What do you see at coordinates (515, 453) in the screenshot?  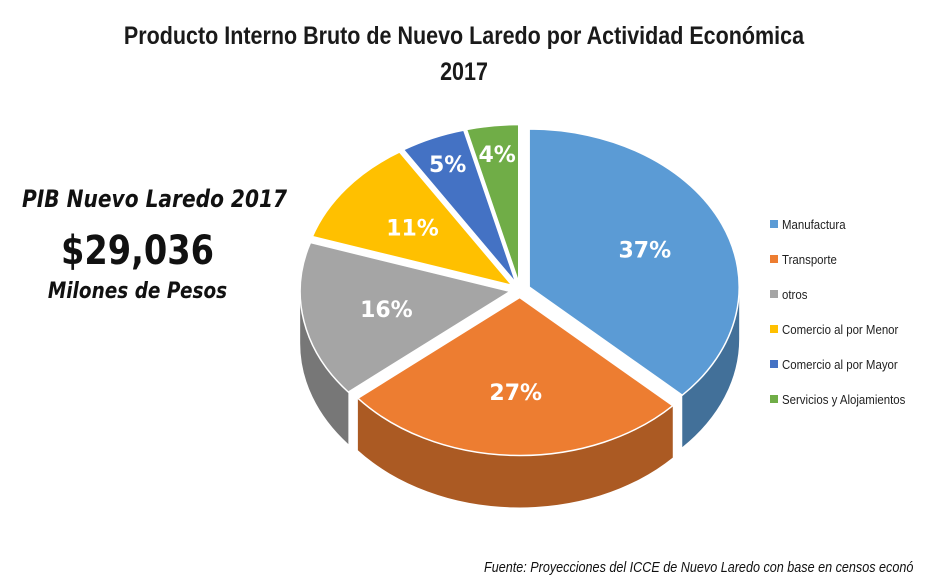 I see `pie-side-transporte` at bounding box center [515, 453].